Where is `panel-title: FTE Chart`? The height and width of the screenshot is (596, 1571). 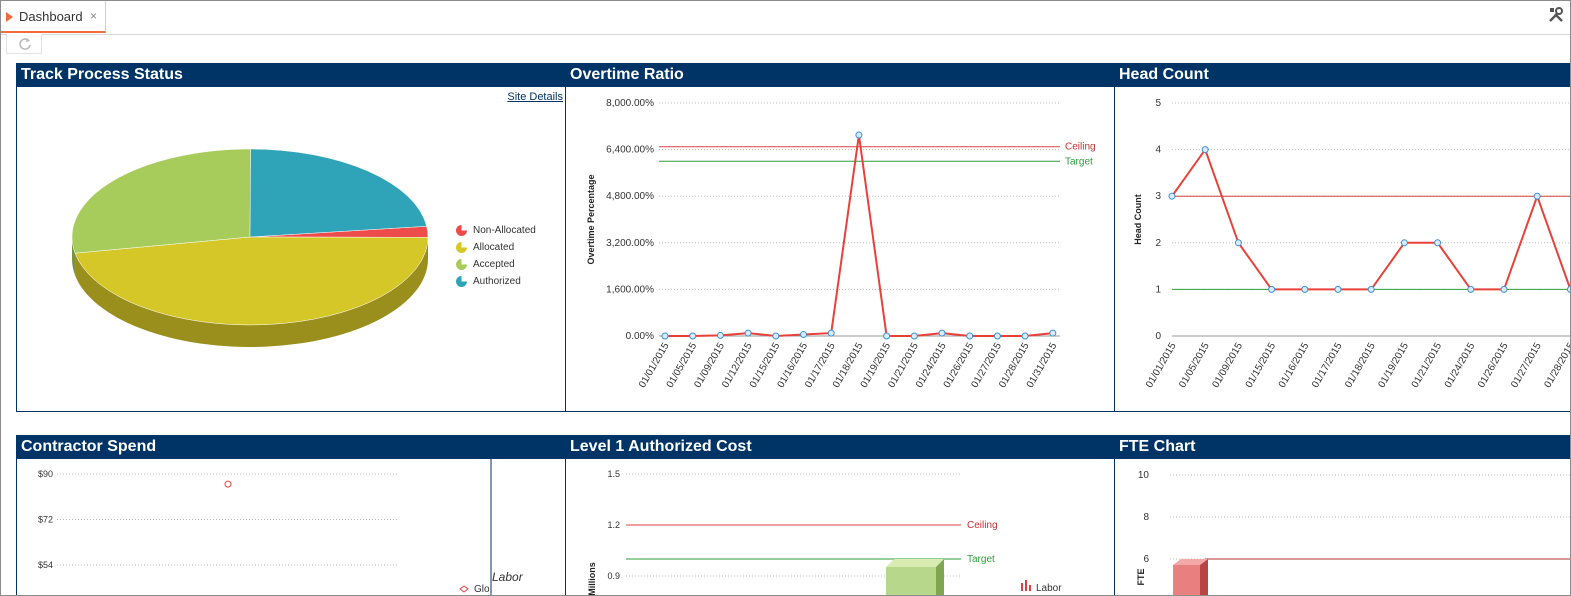 panel-title: FTE Chart is located at coordinates (1342, 447).